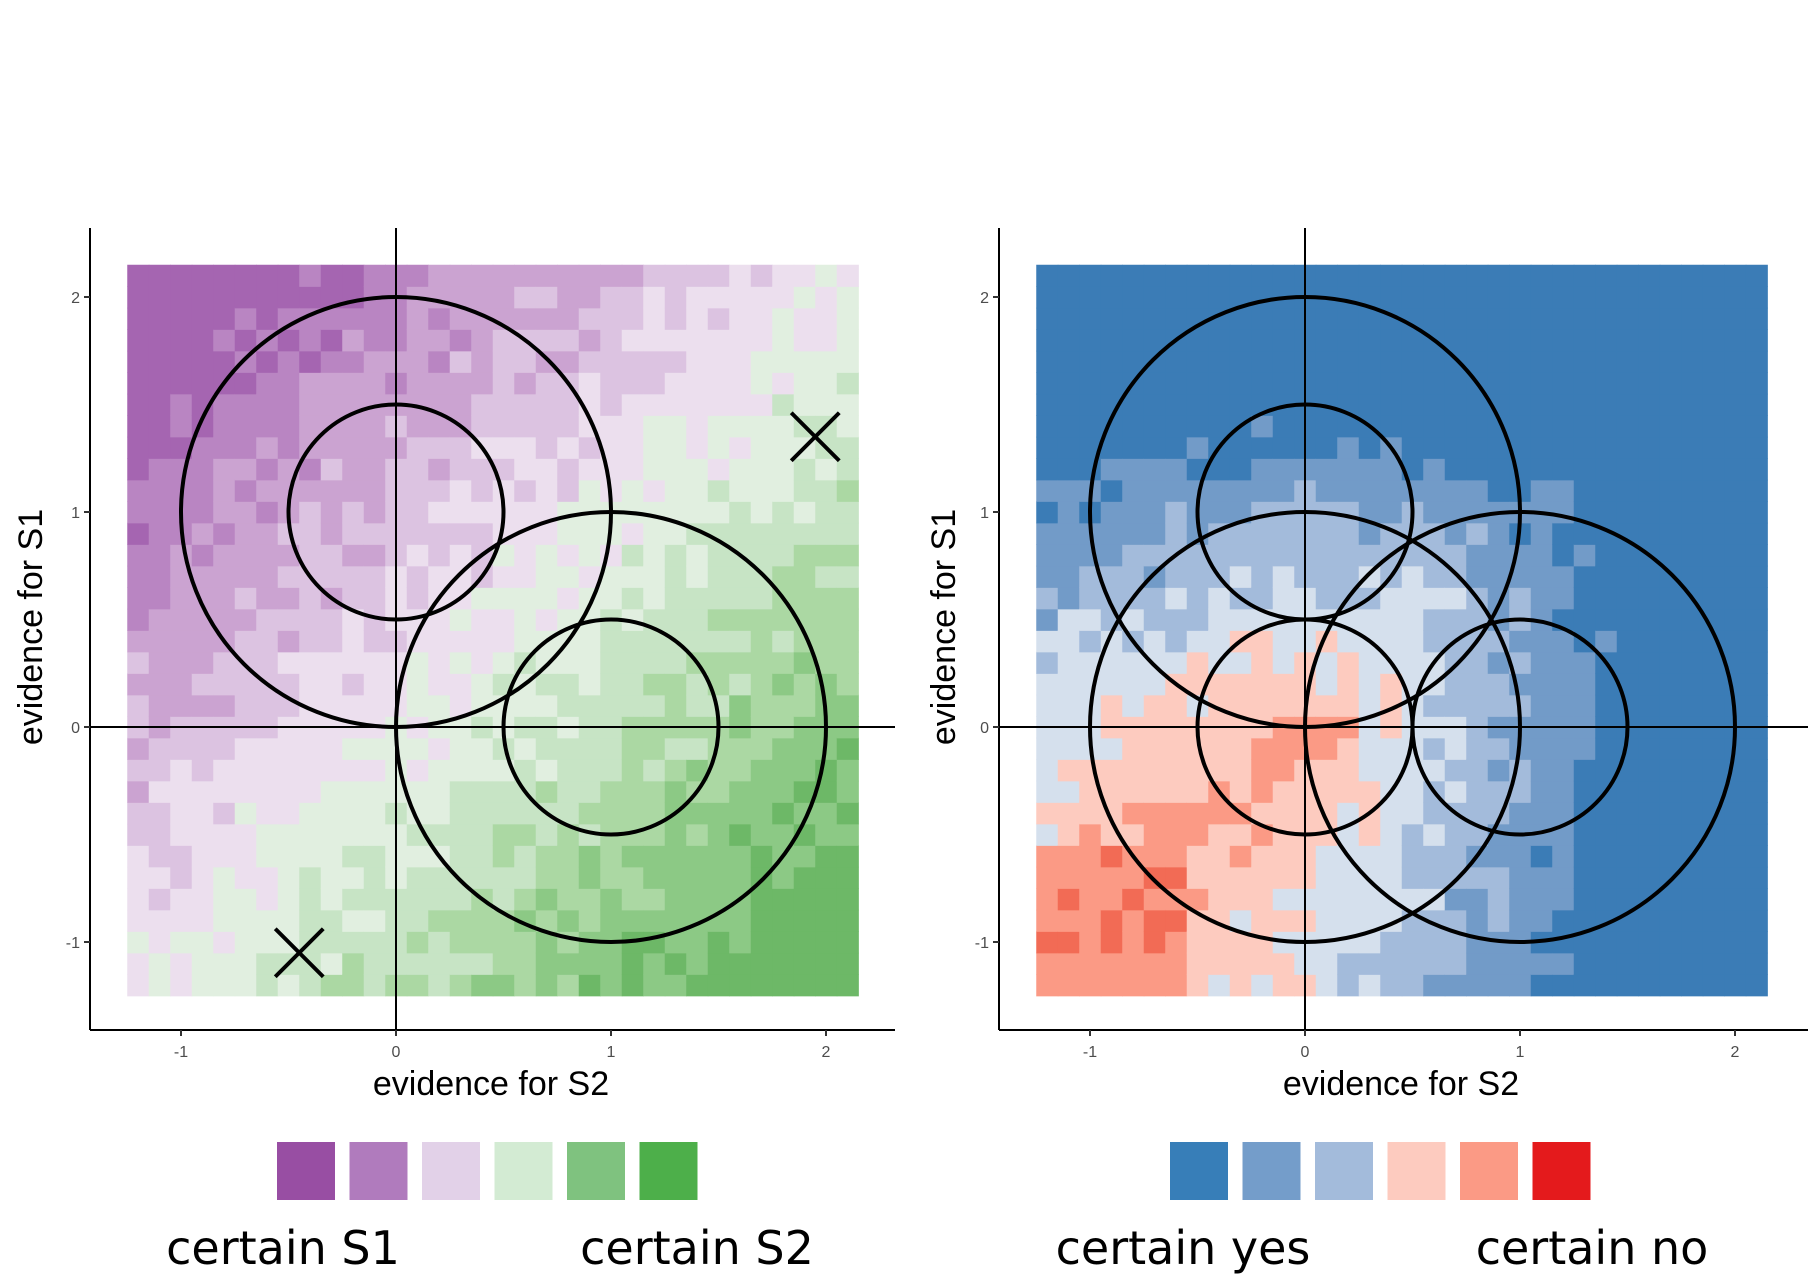 The width and height of the screenshot is (1812, 1277). What do you see at coordinates (1305, 1052) in the screenshot?
I see `x-tick-label: 0` at bounding box center [1305, 1052].